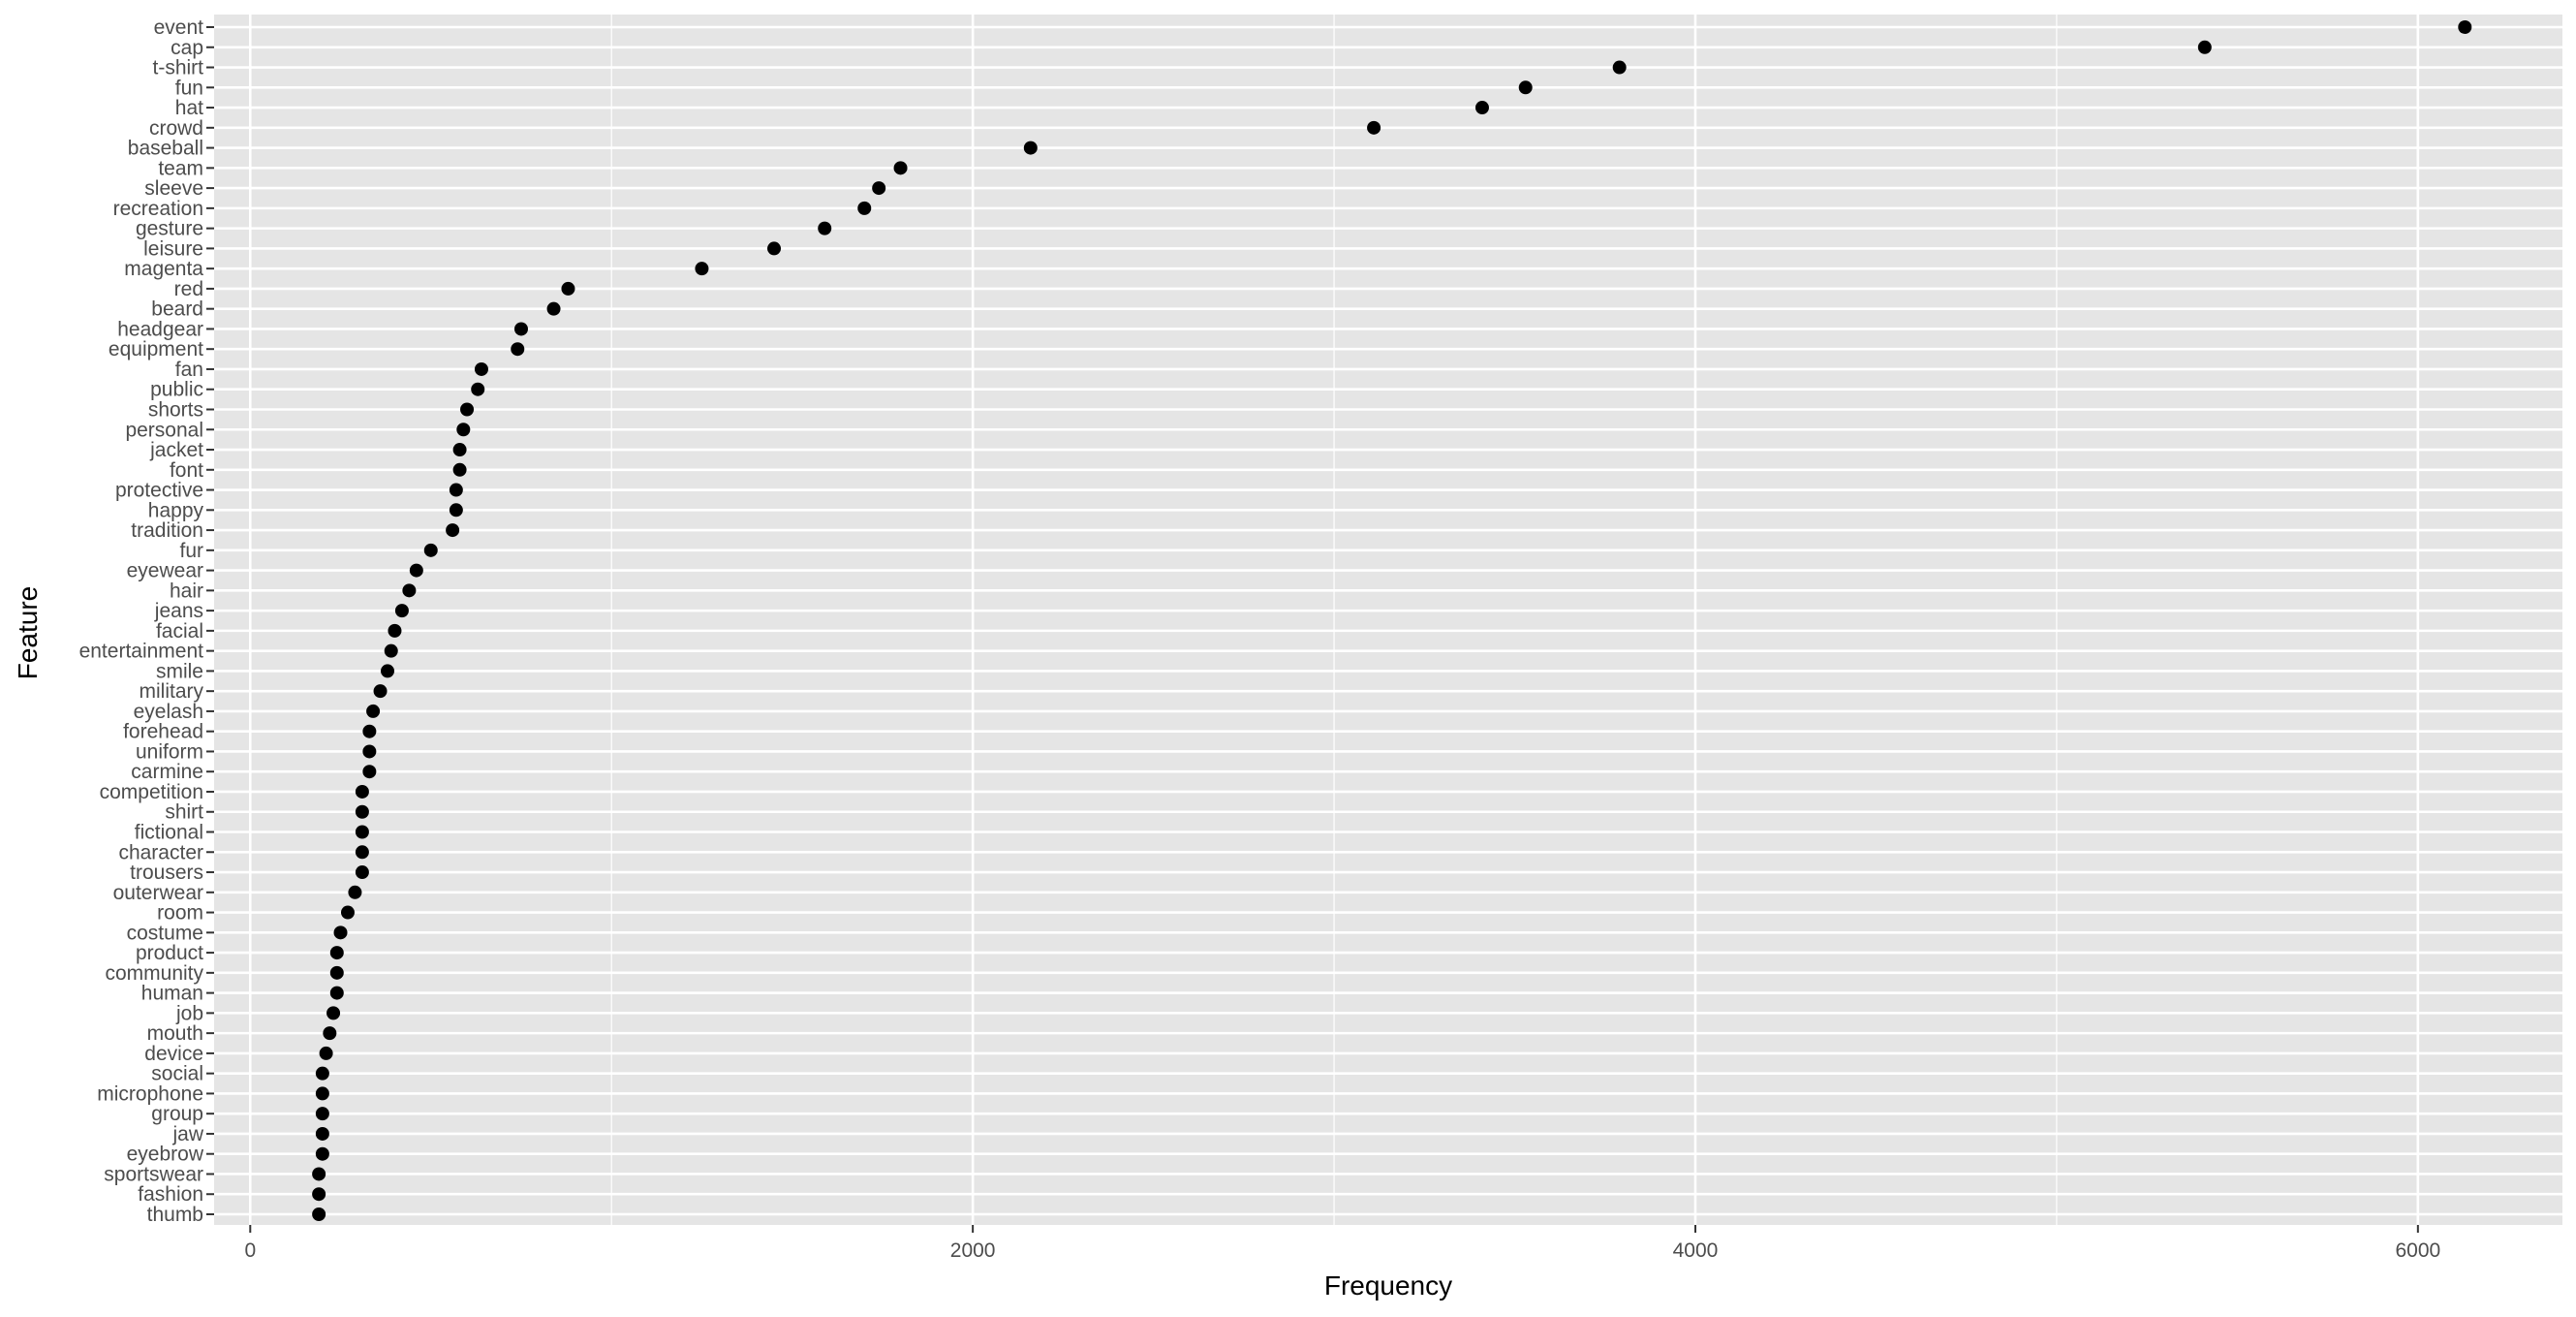  What do you see at coordinates (2204, 47) in the screenshot?
I see `point-cap` at bounding box center [2204, 47].